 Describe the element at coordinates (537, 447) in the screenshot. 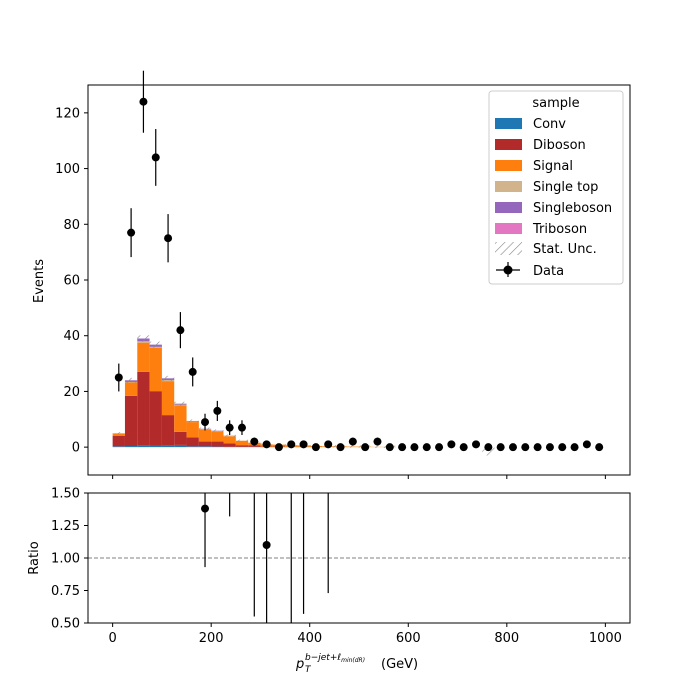

I see `data-point-862.5` at that location.